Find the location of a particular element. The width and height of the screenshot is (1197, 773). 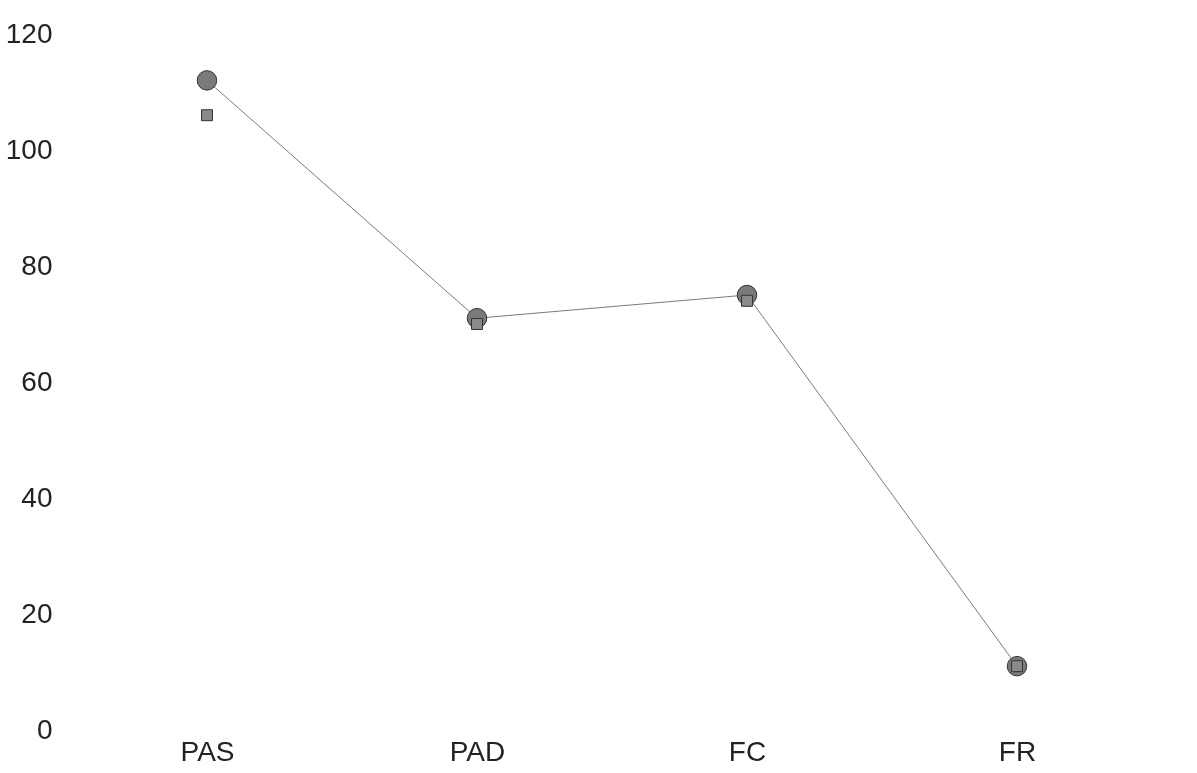

x-tick-label: PAD is located at coordinates (477, 751).